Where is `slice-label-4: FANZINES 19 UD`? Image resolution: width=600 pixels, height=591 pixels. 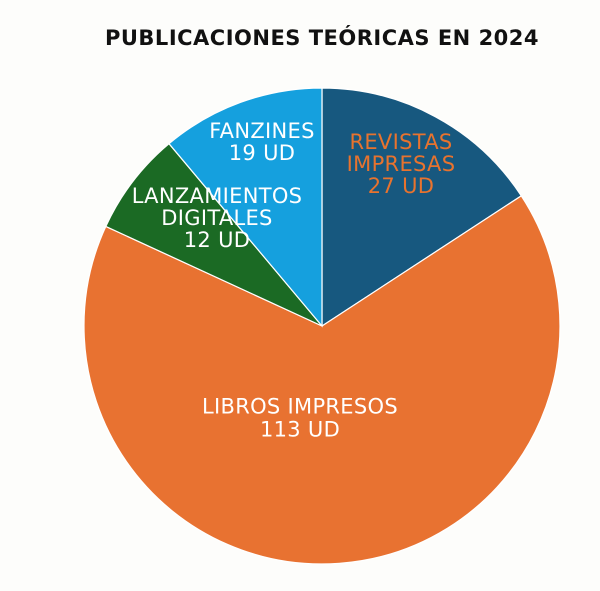
slice-label-4: FANZINES 19 UD is located at coordinates (262, 142).